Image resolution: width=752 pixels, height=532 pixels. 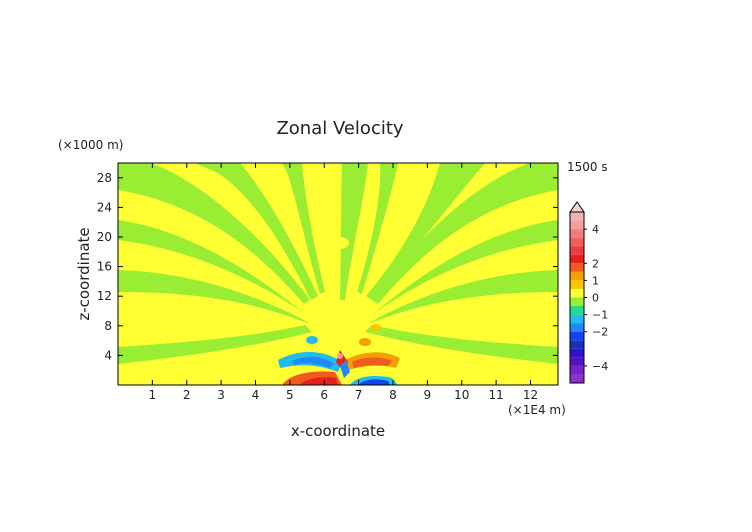 What do you see at coordinates (537, 410) in the screenshot?
I see `x-unit-label: (×1E4 m)` at bounding box center [537, 410].